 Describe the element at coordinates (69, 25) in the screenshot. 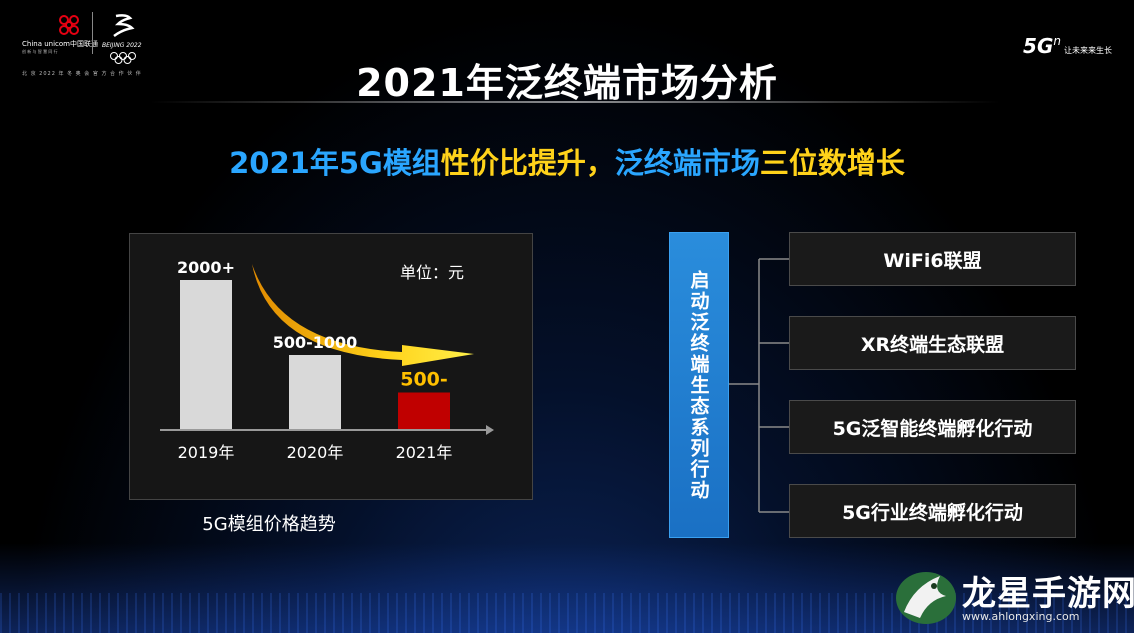

I see `china-unicom-knot-icon` at that location.